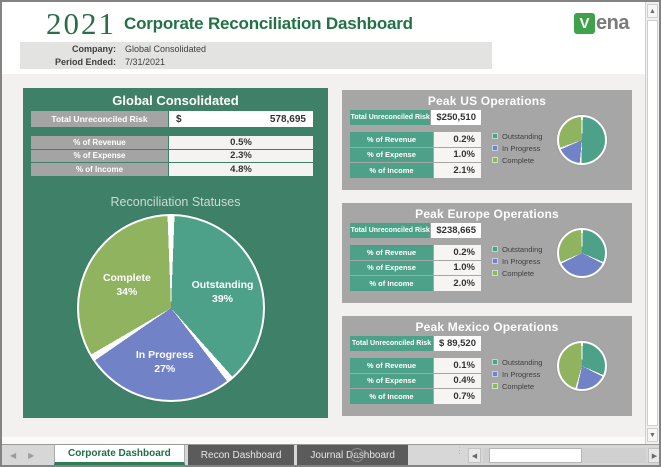 This screenshot has height=467, width=661. Describe the element at coordinates (459, 450) in the screenshot. I see `tab-scroll-splitter: ⋮` at that location.